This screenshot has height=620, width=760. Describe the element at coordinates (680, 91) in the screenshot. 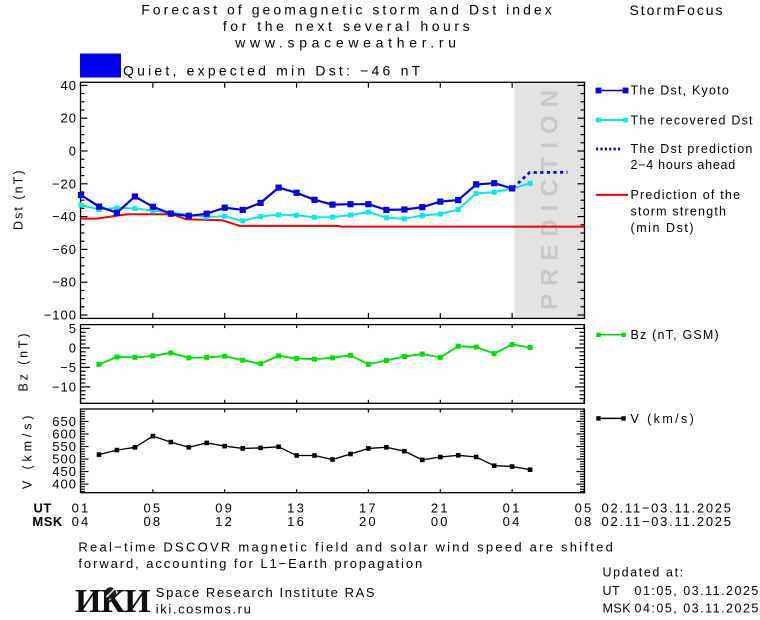

I see `svg-text: The Dst, Kyoto` at that location.